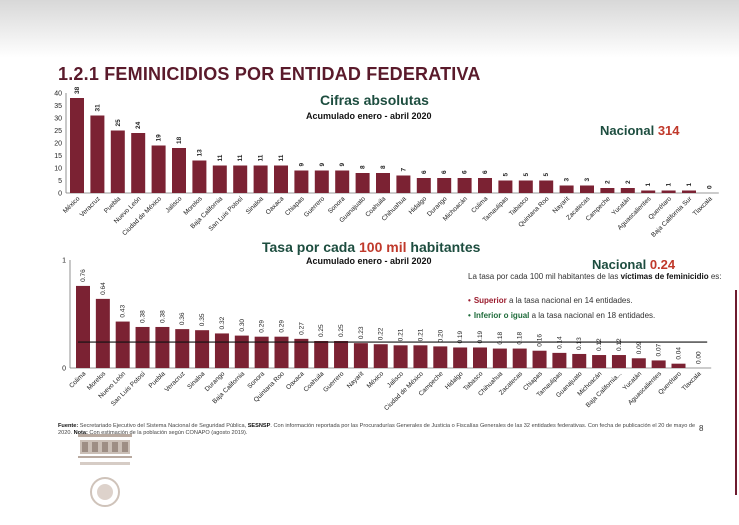 This screenshot has width=739, height=525. What do you see at coordinates (322, 165) in the screenshot?
I see `abs-value-label: 9` at bounding box center [322, 165].